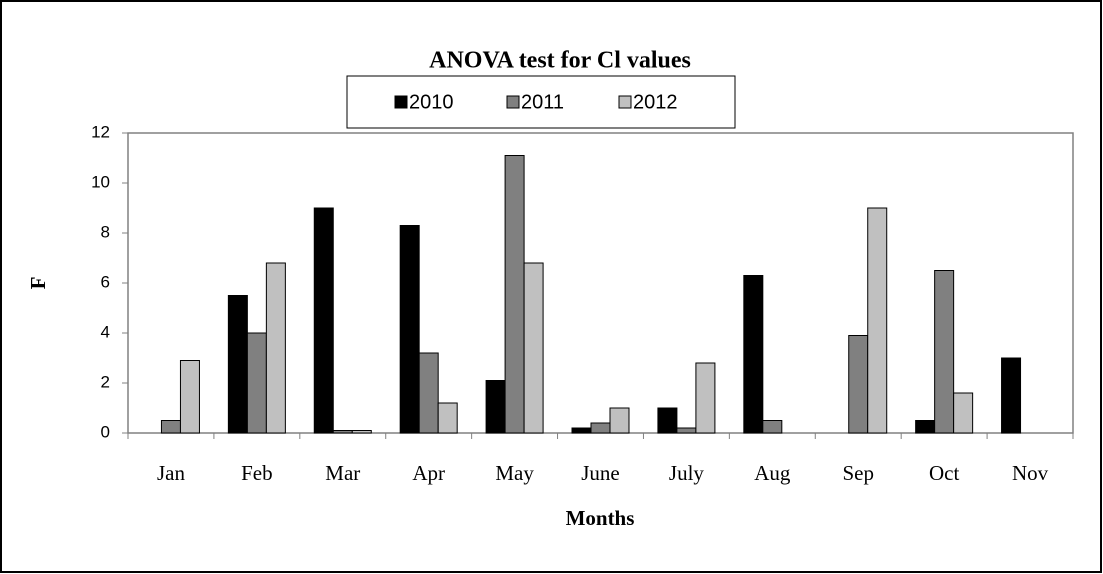 The width and height of the screenshot is (1103, 574). Describe the element at coordinates (772, 473) in the screenshot. I see `x-tick-label: Aug` at that location.